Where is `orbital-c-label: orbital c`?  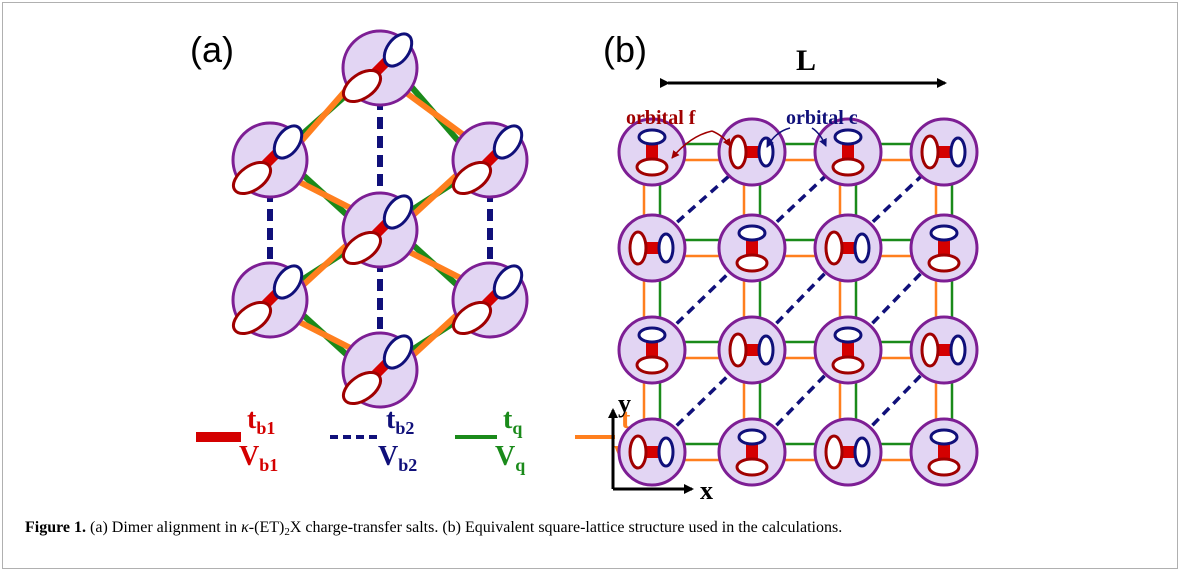 orbital-c-label: orbital c is located at coordinates (822, 118).